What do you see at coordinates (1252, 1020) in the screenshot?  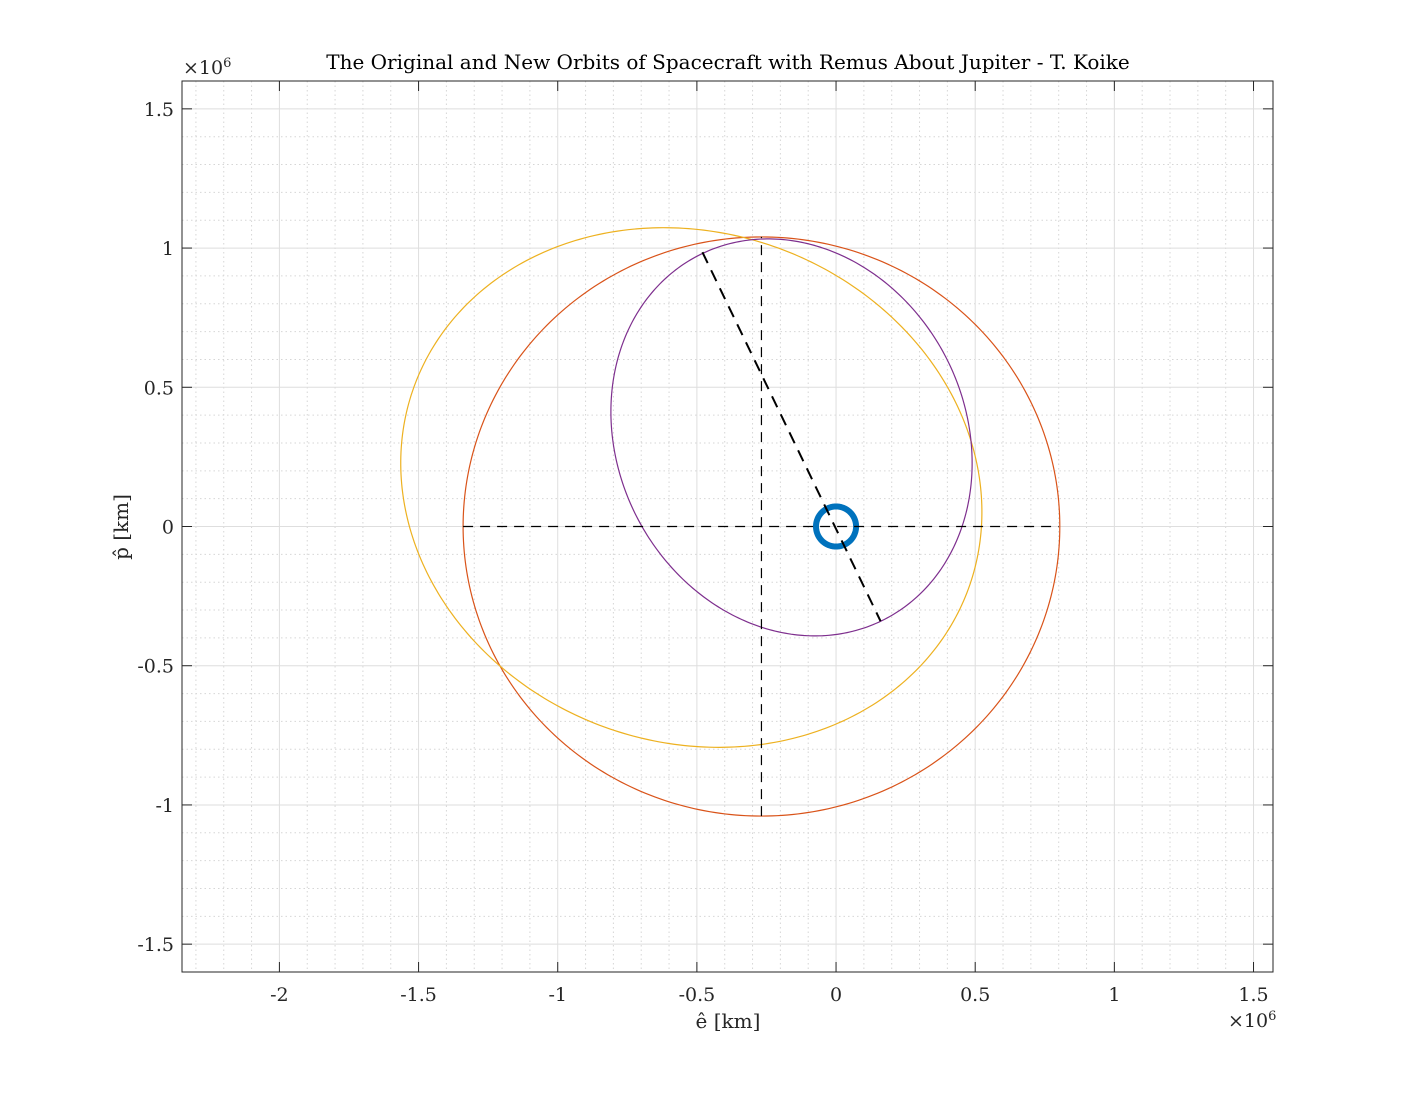 I see `x-exponent-label: ×106` at bounding box center [1252, 1020].